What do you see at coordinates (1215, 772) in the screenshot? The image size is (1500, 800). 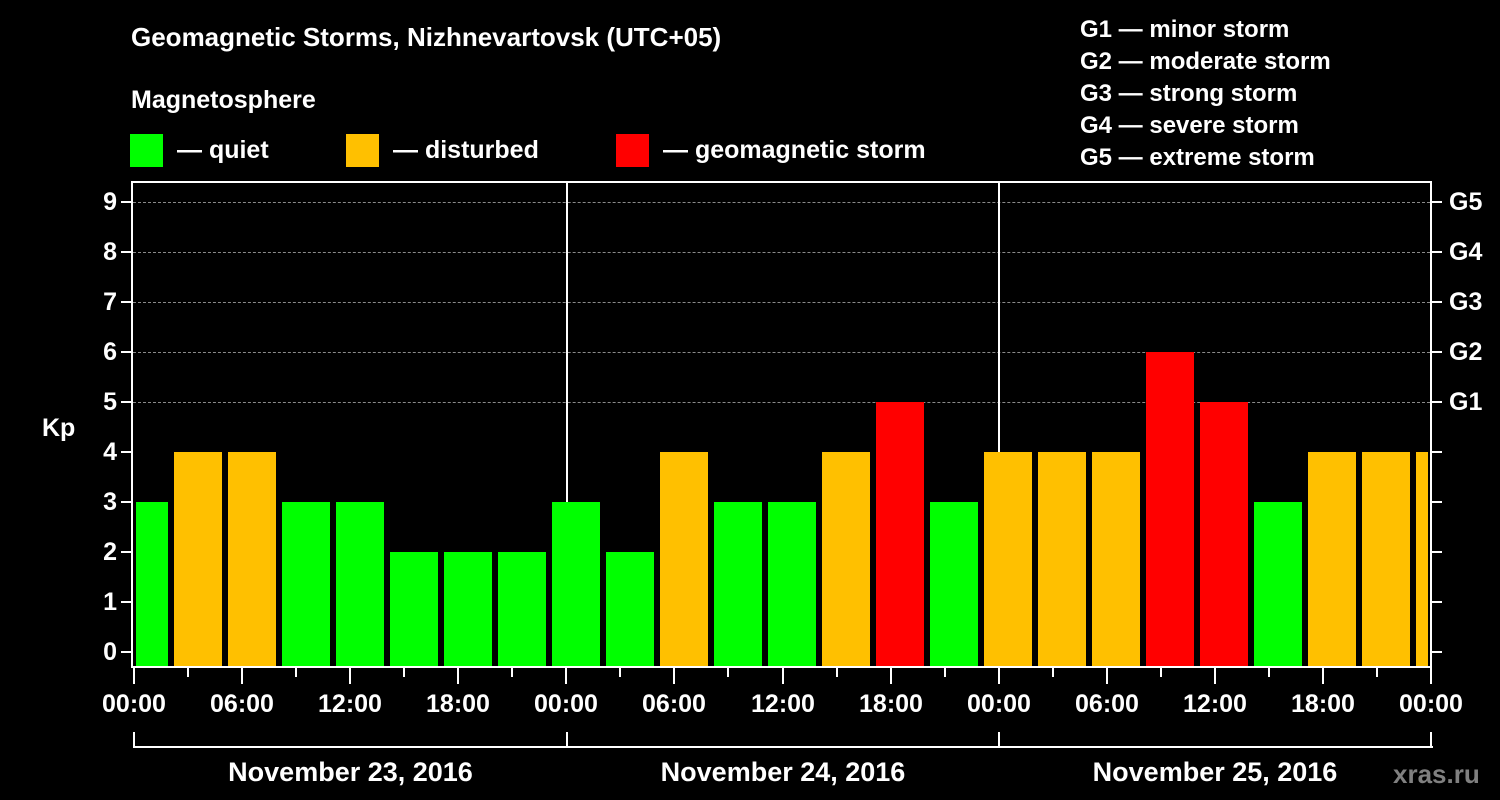 I see `date-label: November 25, 2016` at bounding box center [1215, 772].